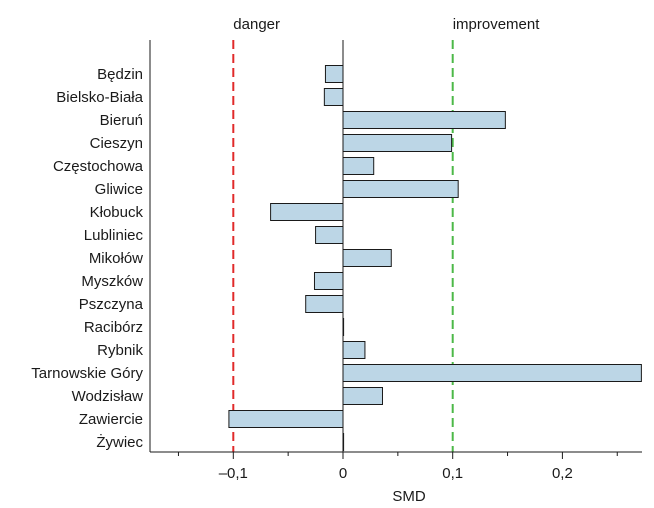  What do you see at coordinates (112, 281) in the screenshot?
I see `category-label: Myszków` at bounding box center [112, 281].